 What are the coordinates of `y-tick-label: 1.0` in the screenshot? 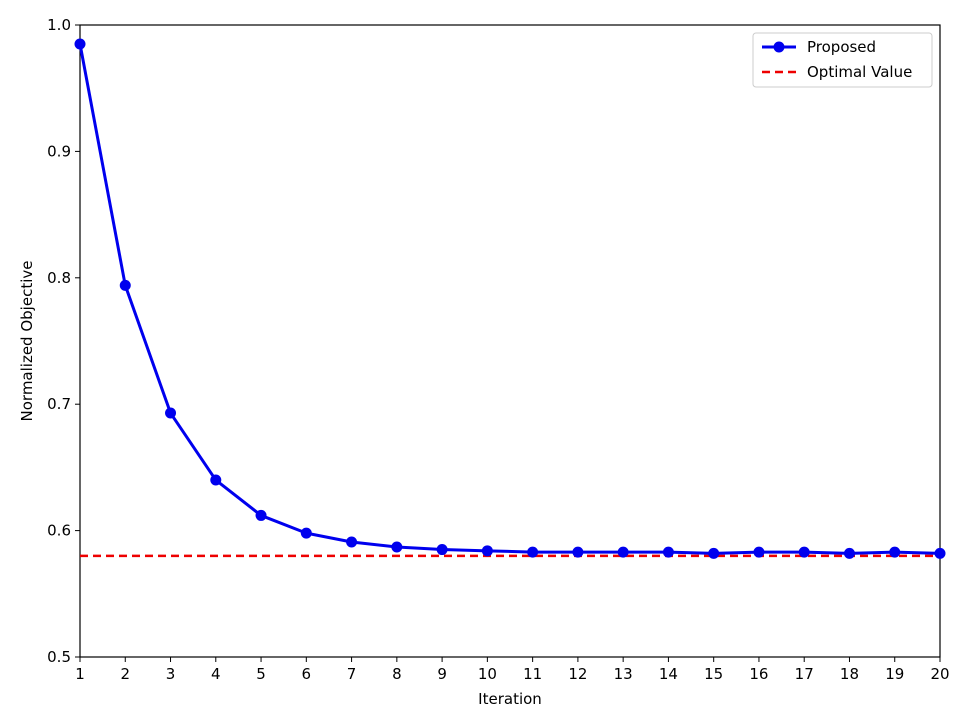 It's located at (59, 25).